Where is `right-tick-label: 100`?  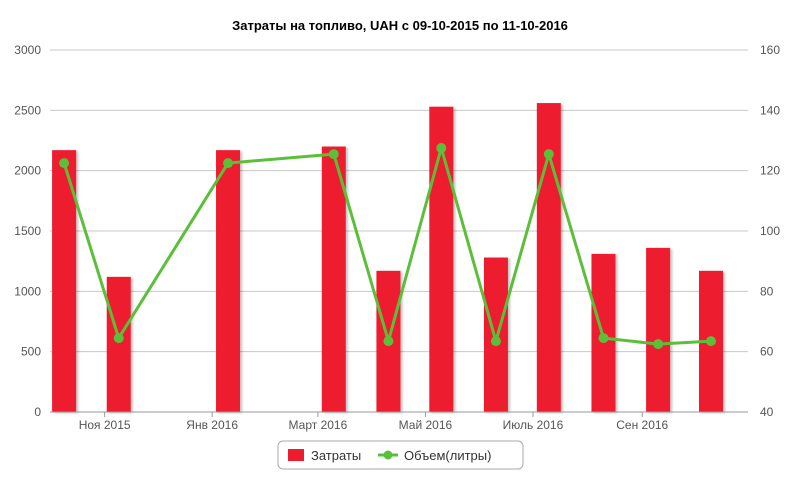 right-tick-label: 100 is located at coordinates (770, 231).